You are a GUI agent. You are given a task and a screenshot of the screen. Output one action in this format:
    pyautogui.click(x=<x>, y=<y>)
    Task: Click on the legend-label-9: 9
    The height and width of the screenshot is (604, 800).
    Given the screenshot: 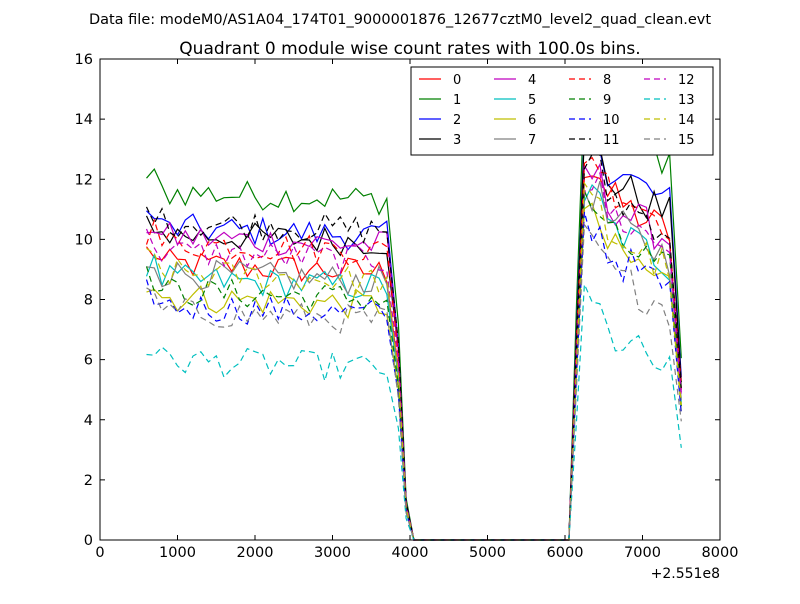 What is the action you would take?
    pyautogui.click(x=607, y=100)
    